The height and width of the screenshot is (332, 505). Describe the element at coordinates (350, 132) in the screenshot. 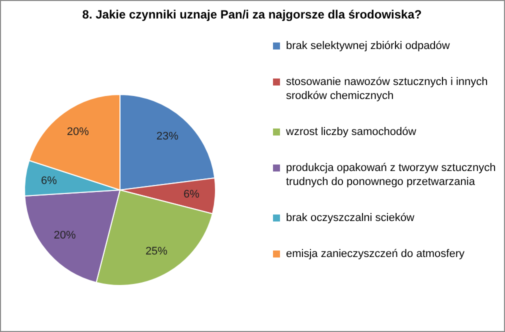

I see `legend-label: wzrost liczby samochodów` at that location.